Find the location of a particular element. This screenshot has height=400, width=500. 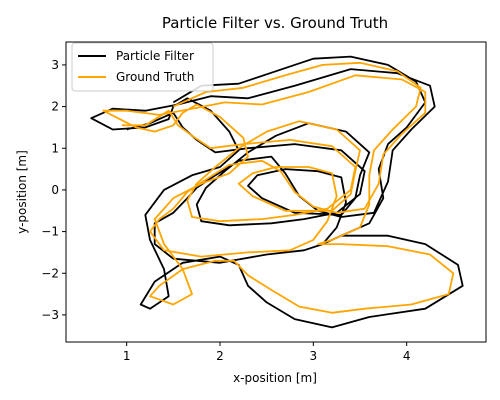

y-tick-label: 2 is located at coordinates (55, 107).